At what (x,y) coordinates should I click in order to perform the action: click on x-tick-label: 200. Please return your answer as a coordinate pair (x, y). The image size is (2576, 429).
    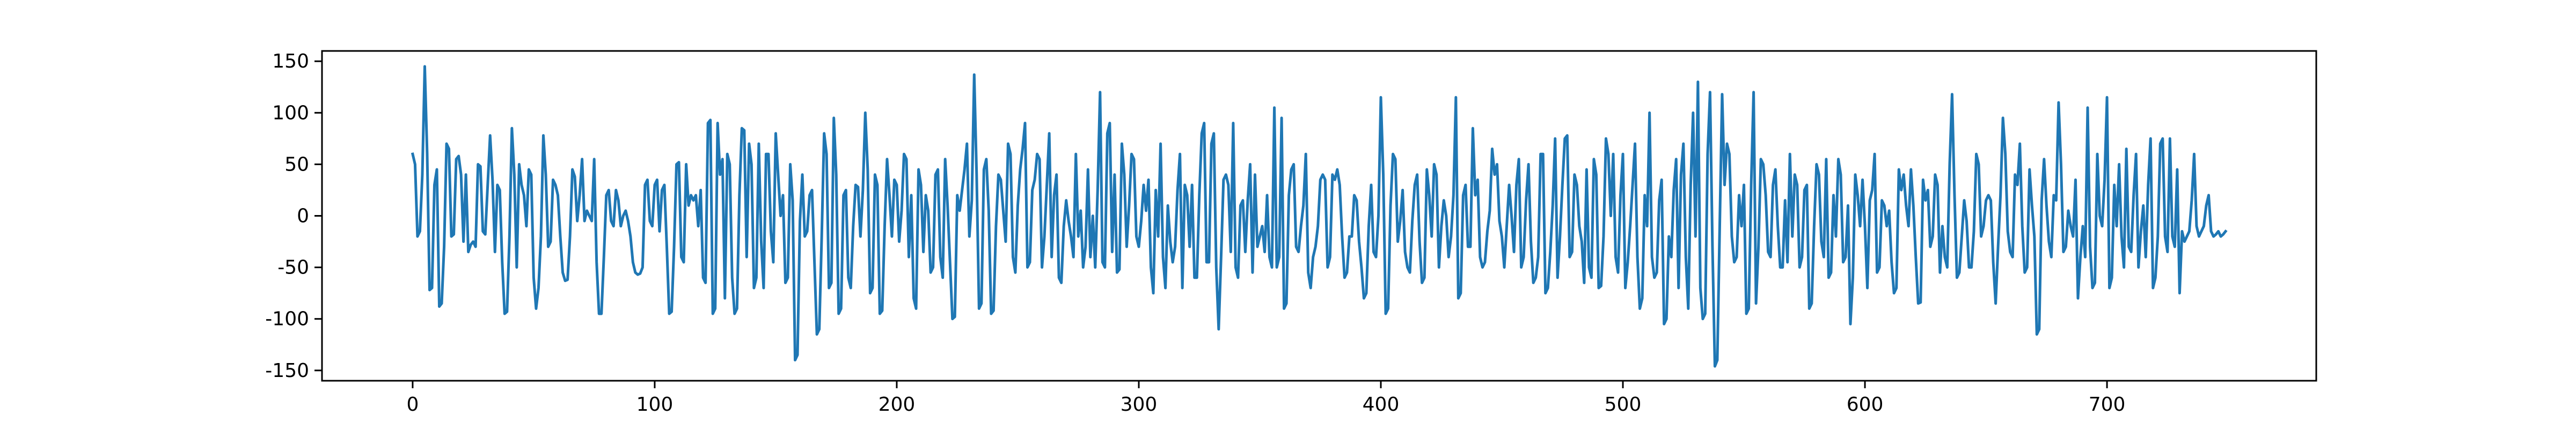
    Looking at the image, I should click on (897, 405).